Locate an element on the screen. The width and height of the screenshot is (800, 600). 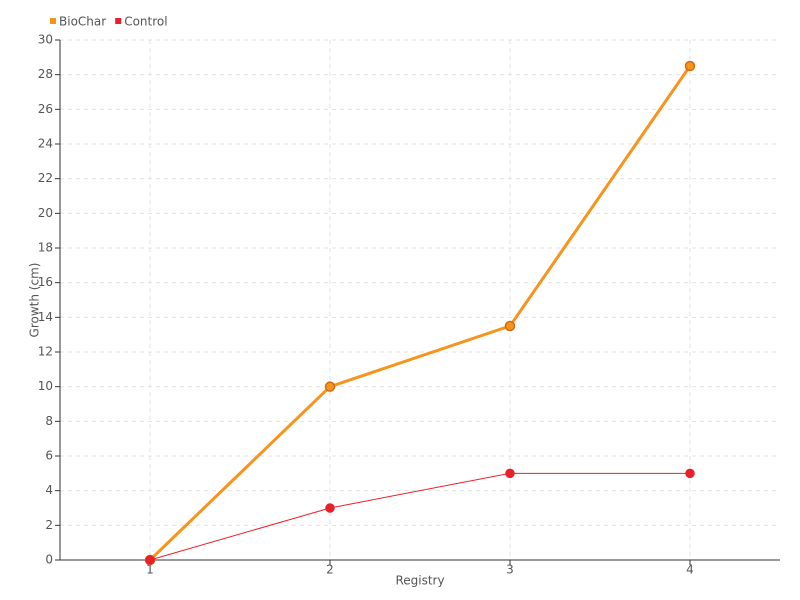
x-tick-label: 1 is located at coordinates (150, 570).